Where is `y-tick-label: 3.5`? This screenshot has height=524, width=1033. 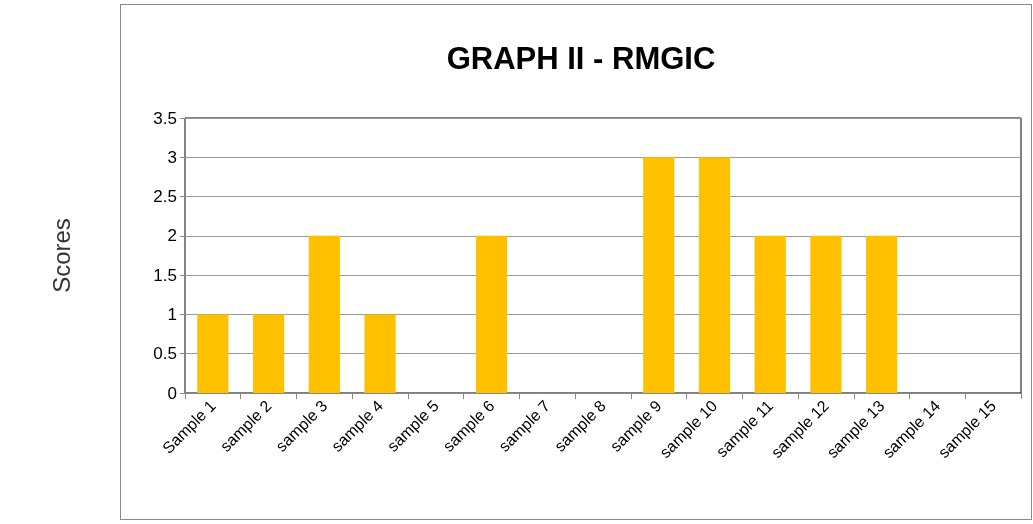 y-tick-label: 3.5 is located at coordinates (165, 118).